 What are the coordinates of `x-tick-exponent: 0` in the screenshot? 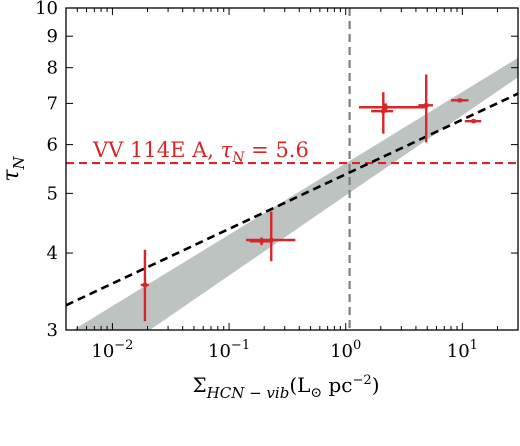 It's located at (357, 345).